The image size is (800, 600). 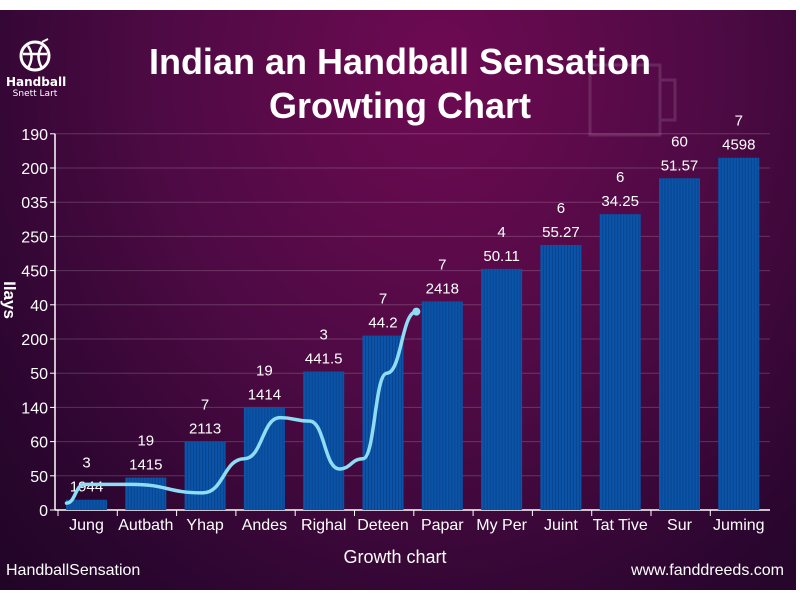 I want to click on logo-line2: Snett Lart, so click(x=35, y=94).